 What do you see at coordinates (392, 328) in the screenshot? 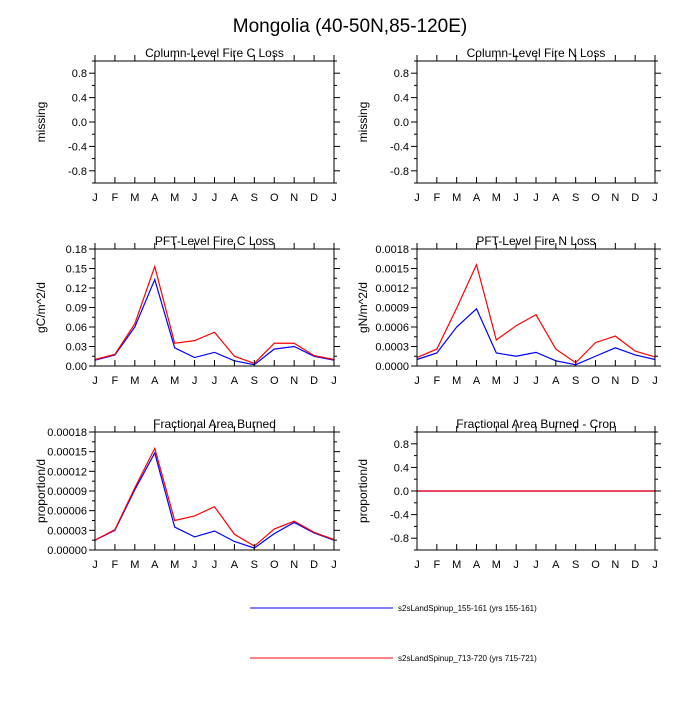
I see `y-tick-label: 0.0006` at bounding box center [392, 328].